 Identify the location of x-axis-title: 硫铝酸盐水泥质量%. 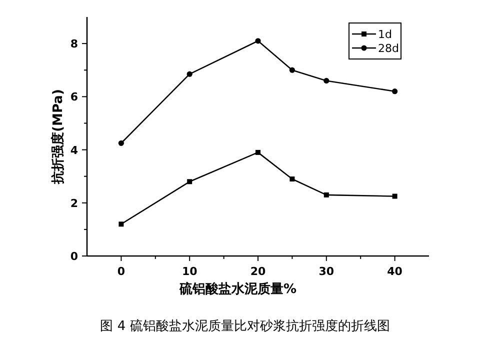
(237, 289).